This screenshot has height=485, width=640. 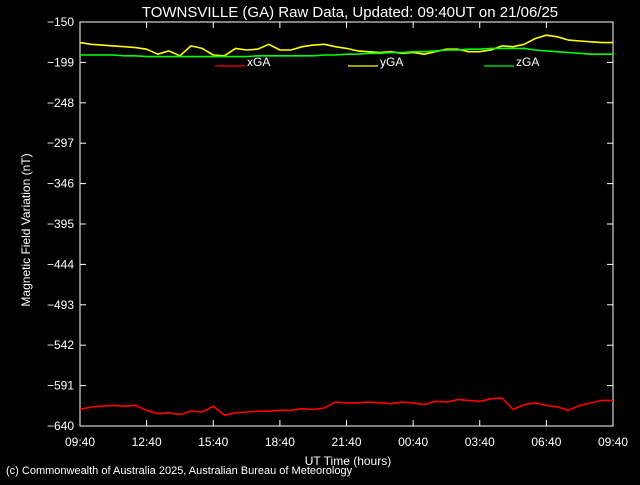 I want to click on y-tick-label: −395, so click(x=60, y=224).